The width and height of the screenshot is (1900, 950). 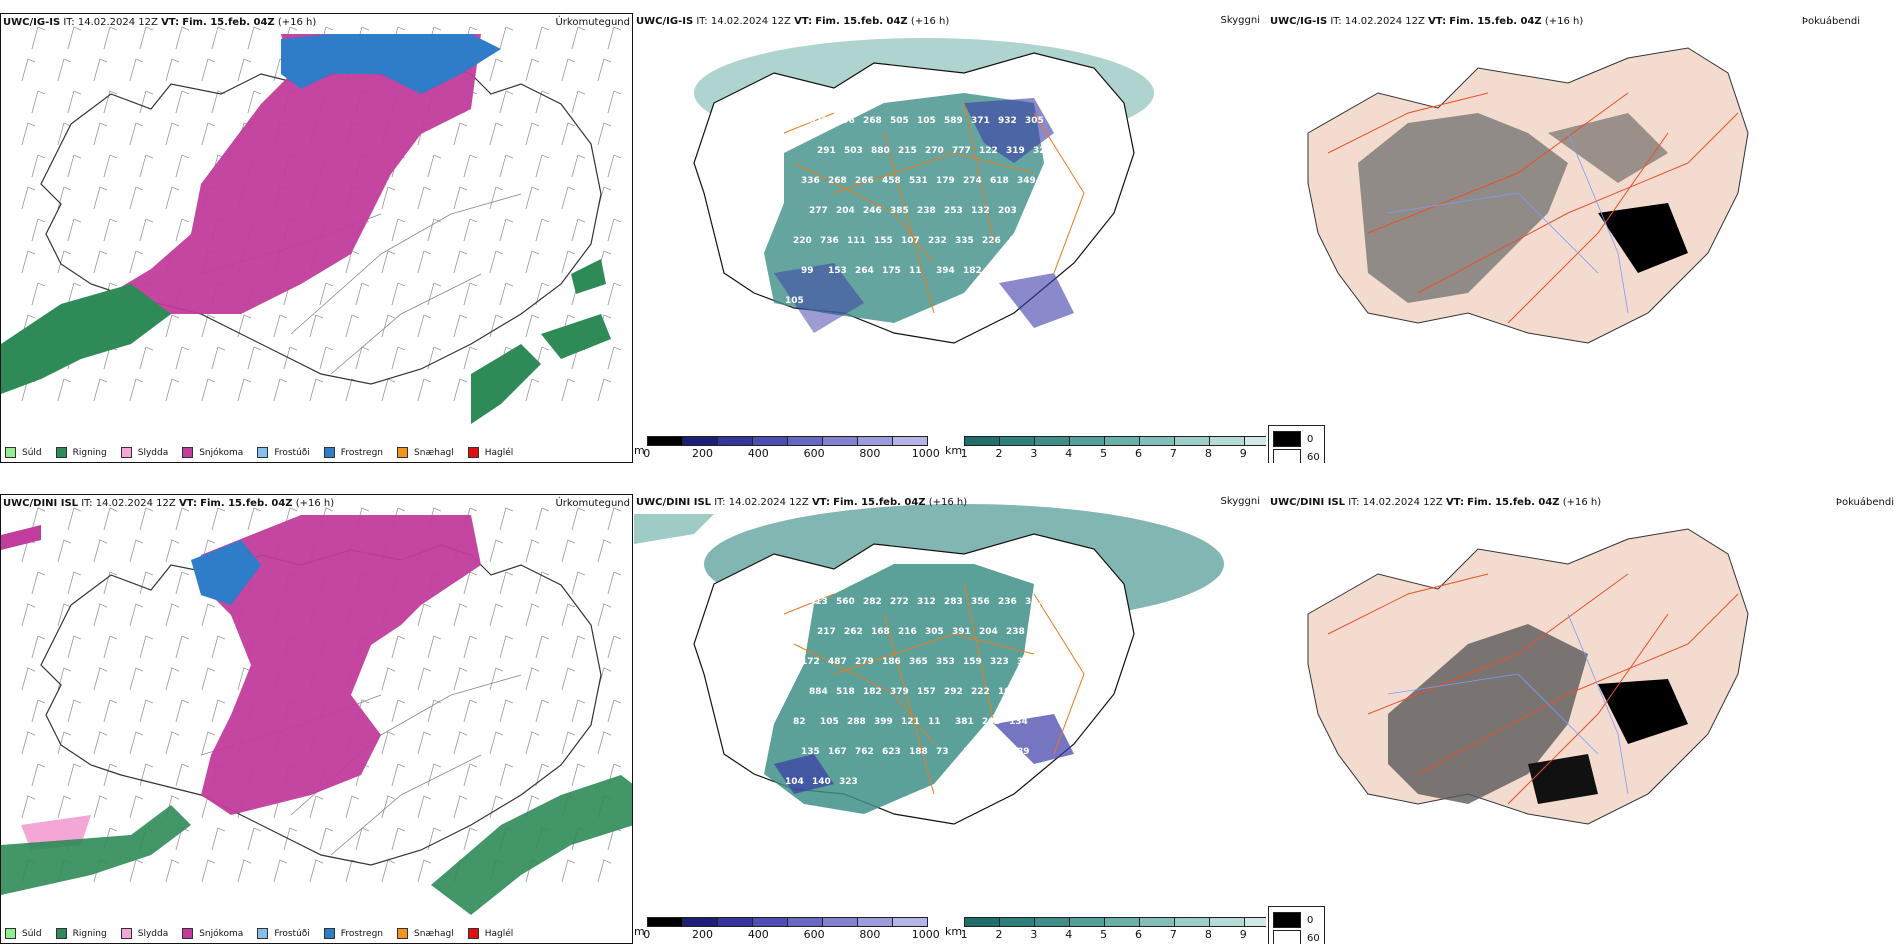 What do you see at coordinates (972, 752) in the screenshot?
I see `visibility-label: 106` at bounding box center [972, 752].